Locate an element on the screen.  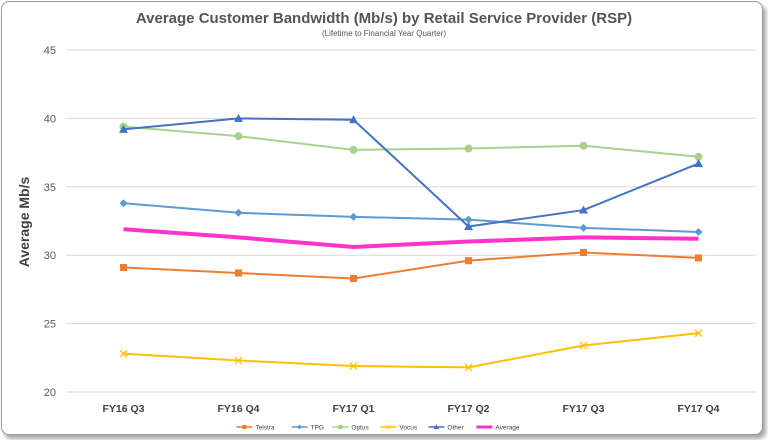
series-telstra is located at coordinates (411, 265).